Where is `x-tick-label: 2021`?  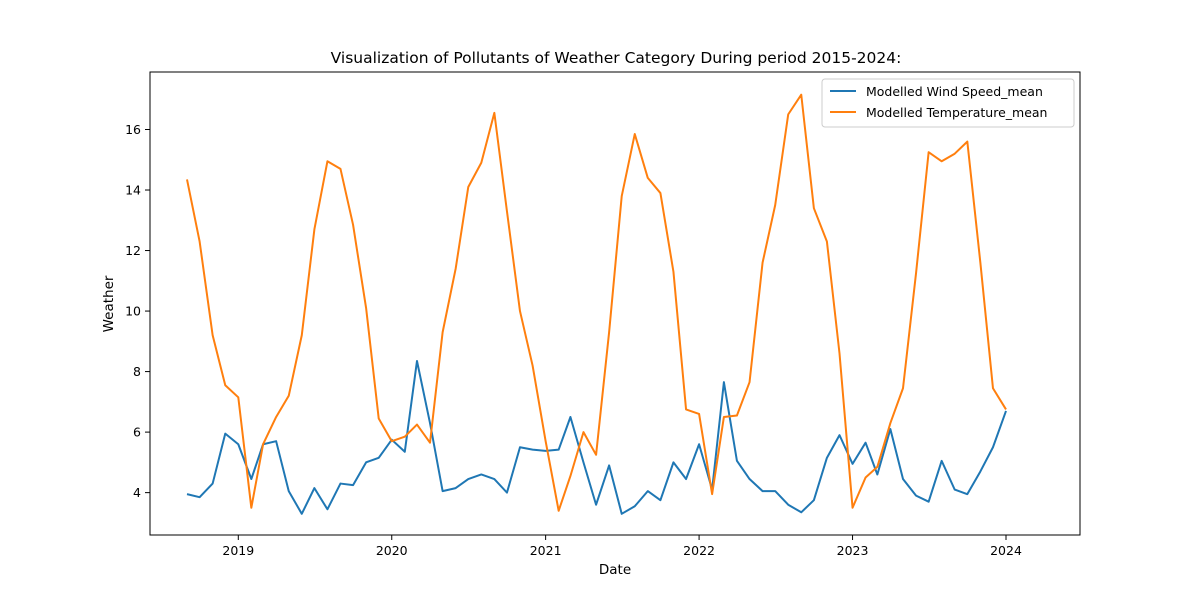
x-tick-label: 2021 is located at coordinates (546, 550).